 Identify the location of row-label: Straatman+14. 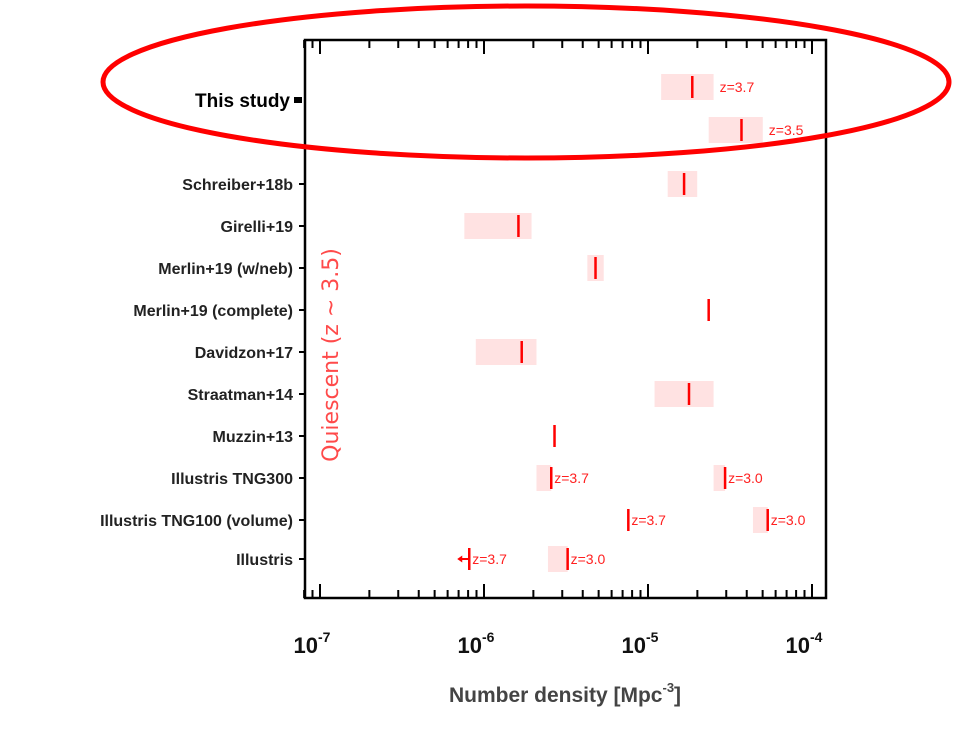
(240, 395).